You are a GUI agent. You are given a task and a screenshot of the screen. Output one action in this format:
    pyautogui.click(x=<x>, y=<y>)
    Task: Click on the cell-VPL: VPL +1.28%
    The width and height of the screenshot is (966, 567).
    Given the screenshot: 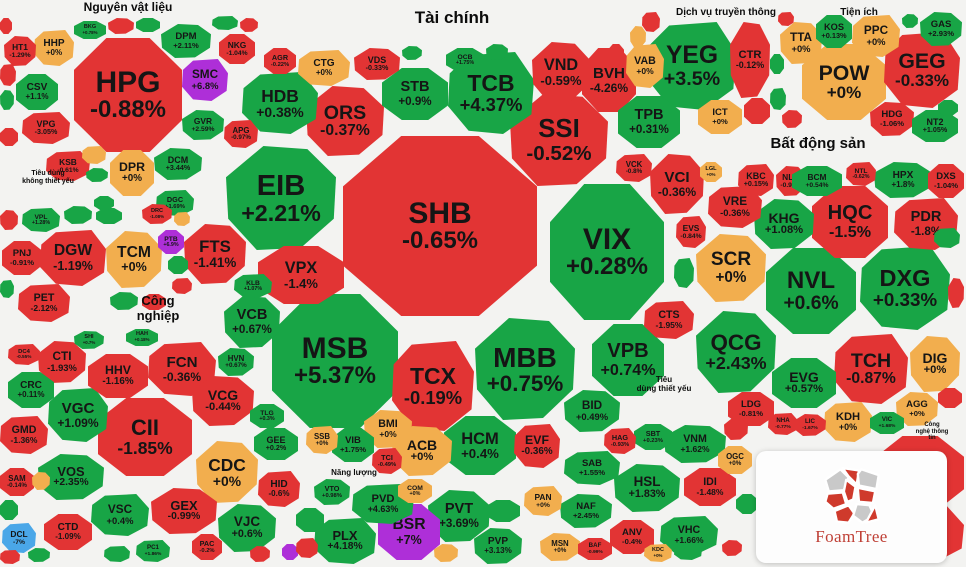 What is the action you would take?
    pyautogui.click(x=41, y=220)
    